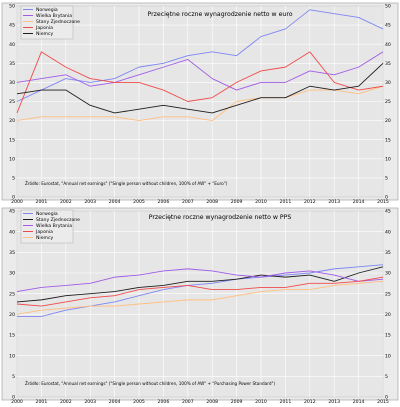 The width and height of the screenshot is (400, 407). What do you see at coordinates (54, 16) in the screenshot?
I see `legend-label: Wielka Brytania` at bounding box center [54, 16].